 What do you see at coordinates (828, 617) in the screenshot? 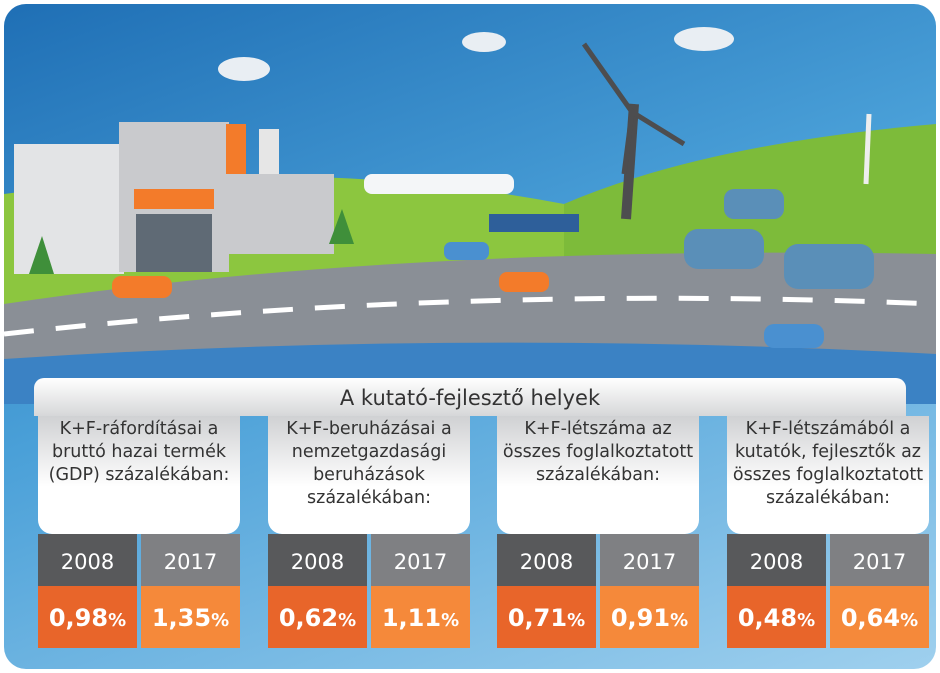
I see `value-row: 0,48% 0,64%` at bounding box center [828, 617].